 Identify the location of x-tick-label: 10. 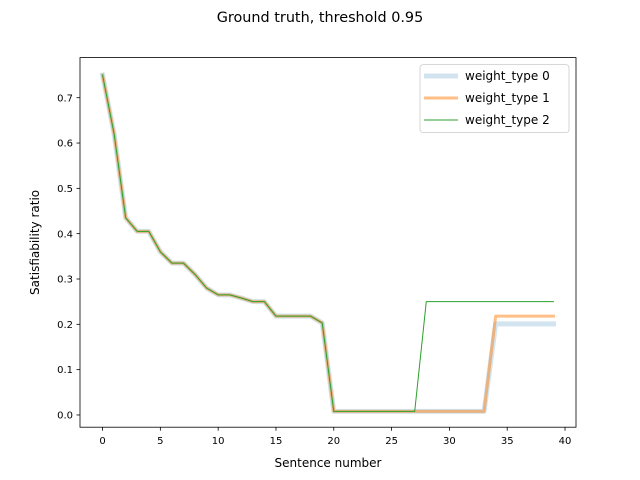
(218, 441).